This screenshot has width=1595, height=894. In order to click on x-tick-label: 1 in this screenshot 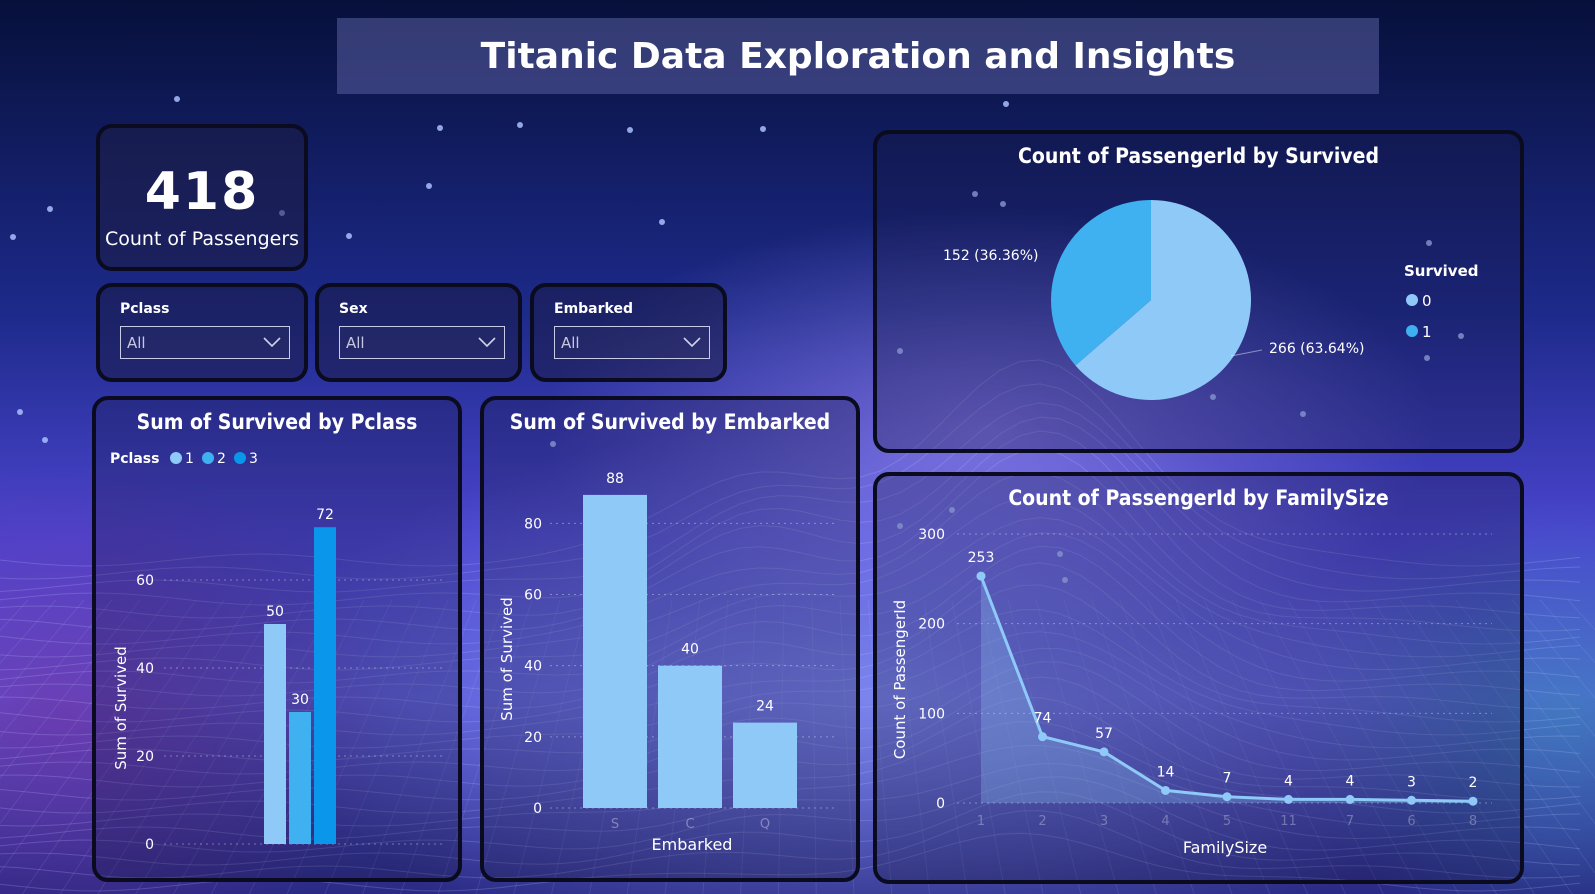, I will do `click(981, 821)`.